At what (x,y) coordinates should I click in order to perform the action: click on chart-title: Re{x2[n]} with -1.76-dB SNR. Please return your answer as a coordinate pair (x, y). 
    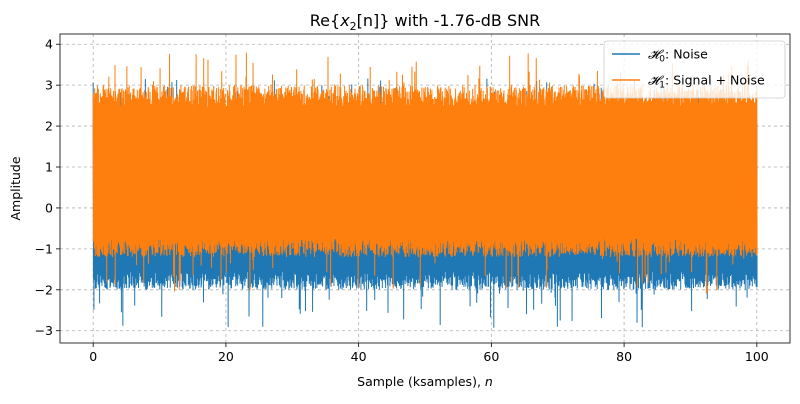
    Looking at the image, I should click on (425, 22).